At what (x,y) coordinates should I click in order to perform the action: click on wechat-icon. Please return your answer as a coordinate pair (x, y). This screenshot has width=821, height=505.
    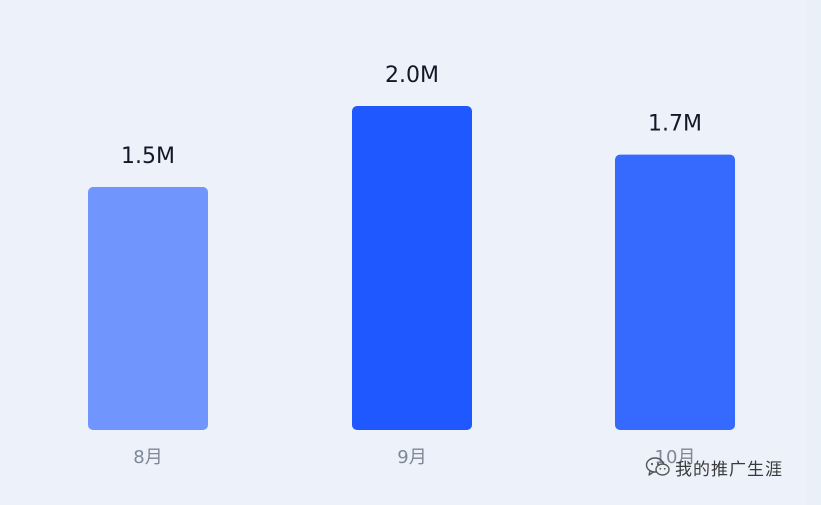
    Looking at the image, I should click on (657, 466).